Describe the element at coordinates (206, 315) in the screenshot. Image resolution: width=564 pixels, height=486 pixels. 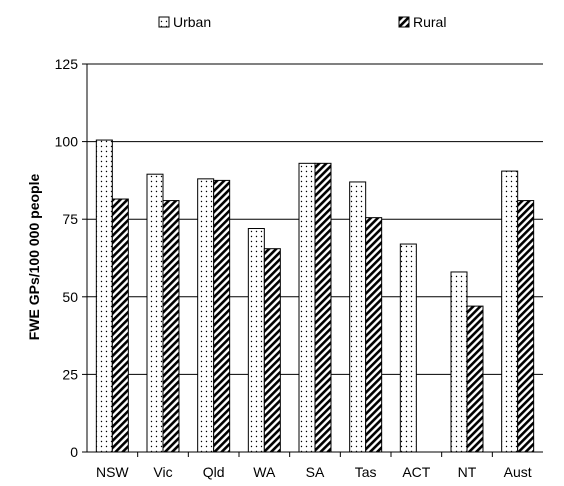
I see `bar-urban-qld` at that location.